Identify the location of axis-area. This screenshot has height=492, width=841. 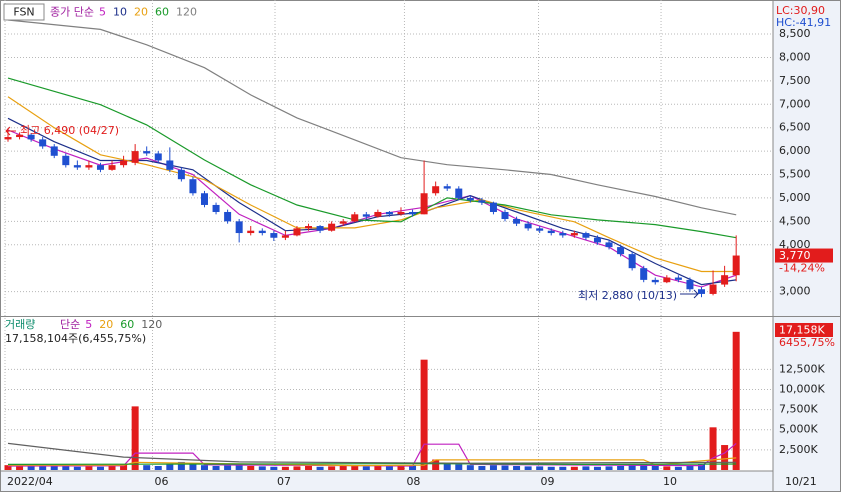
(807, 246).